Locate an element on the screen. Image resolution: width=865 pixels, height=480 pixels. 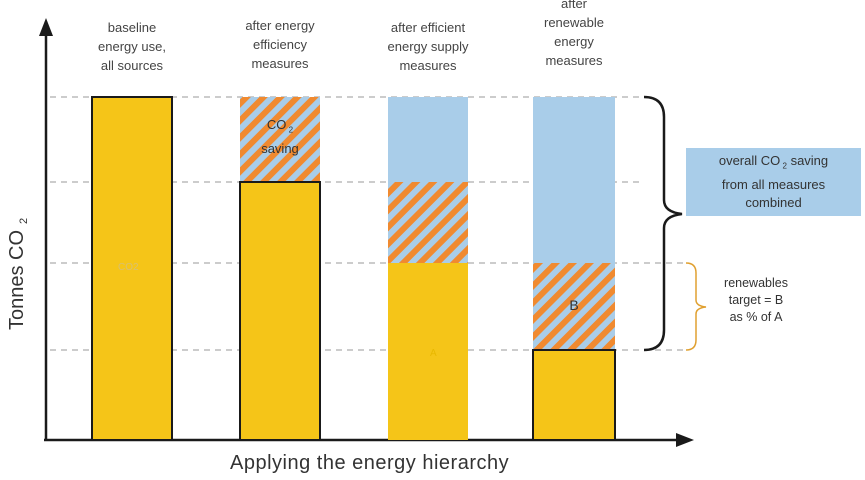
level-mark-a: A is located at coordinates (433, 353).